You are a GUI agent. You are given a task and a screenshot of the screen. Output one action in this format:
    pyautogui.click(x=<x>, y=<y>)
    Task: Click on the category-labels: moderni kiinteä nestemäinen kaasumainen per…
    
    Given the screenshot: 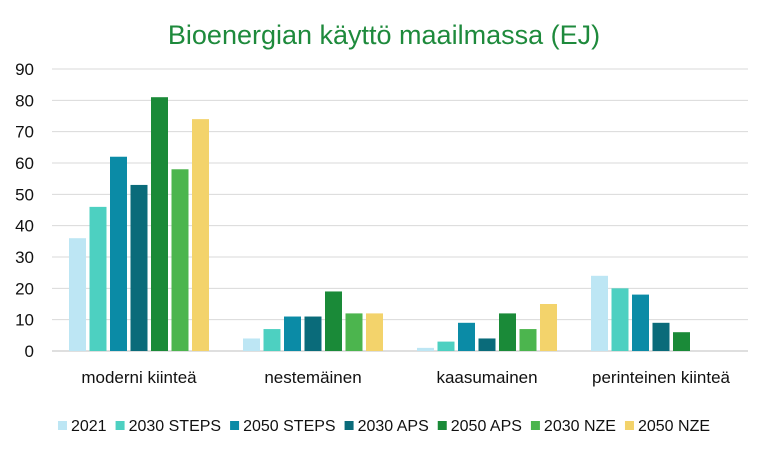 What is the action you would take?
    pyautogui.click(x=405, y=377)
    